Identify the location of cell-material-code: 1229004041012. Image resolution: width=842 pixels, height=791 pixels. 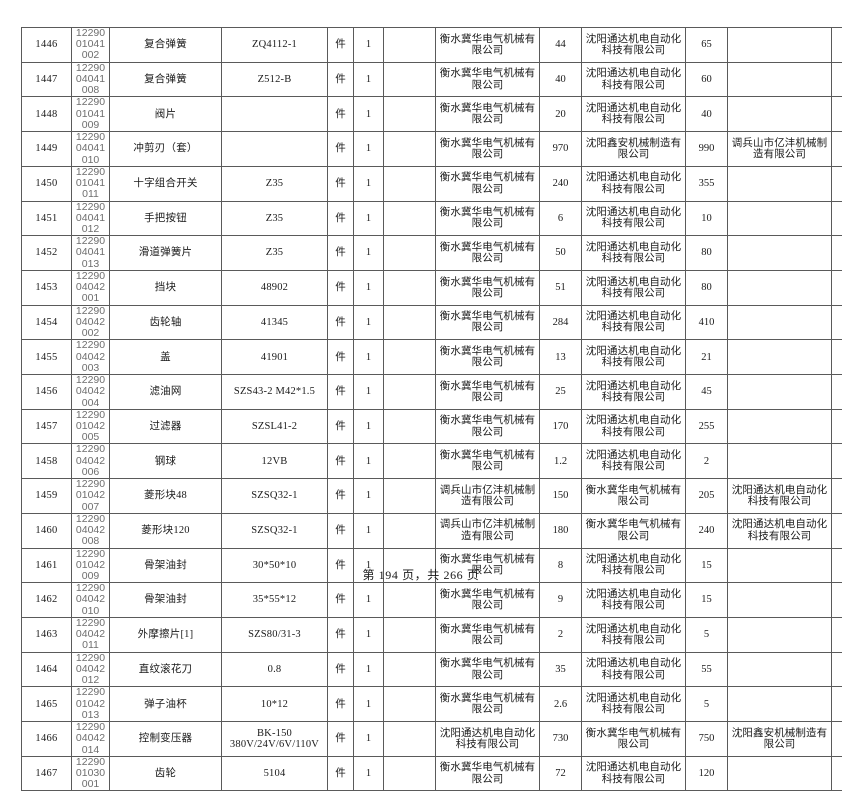
(91, 218).